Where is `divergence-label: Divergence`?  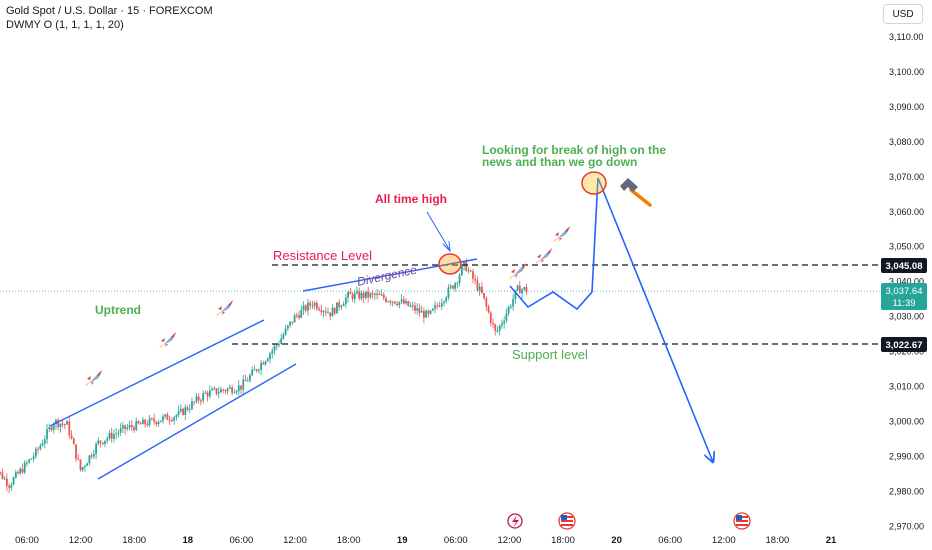
divergence-label: Divergence is located at coordinates (387, 276).